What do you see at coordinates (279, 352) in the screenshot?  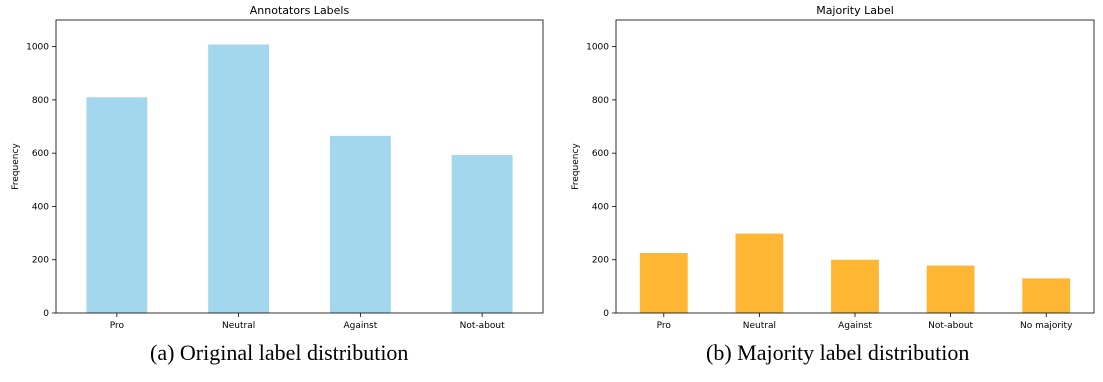 I see `caption-a: (a) Original label distribution` at bounding box center [279, 352].